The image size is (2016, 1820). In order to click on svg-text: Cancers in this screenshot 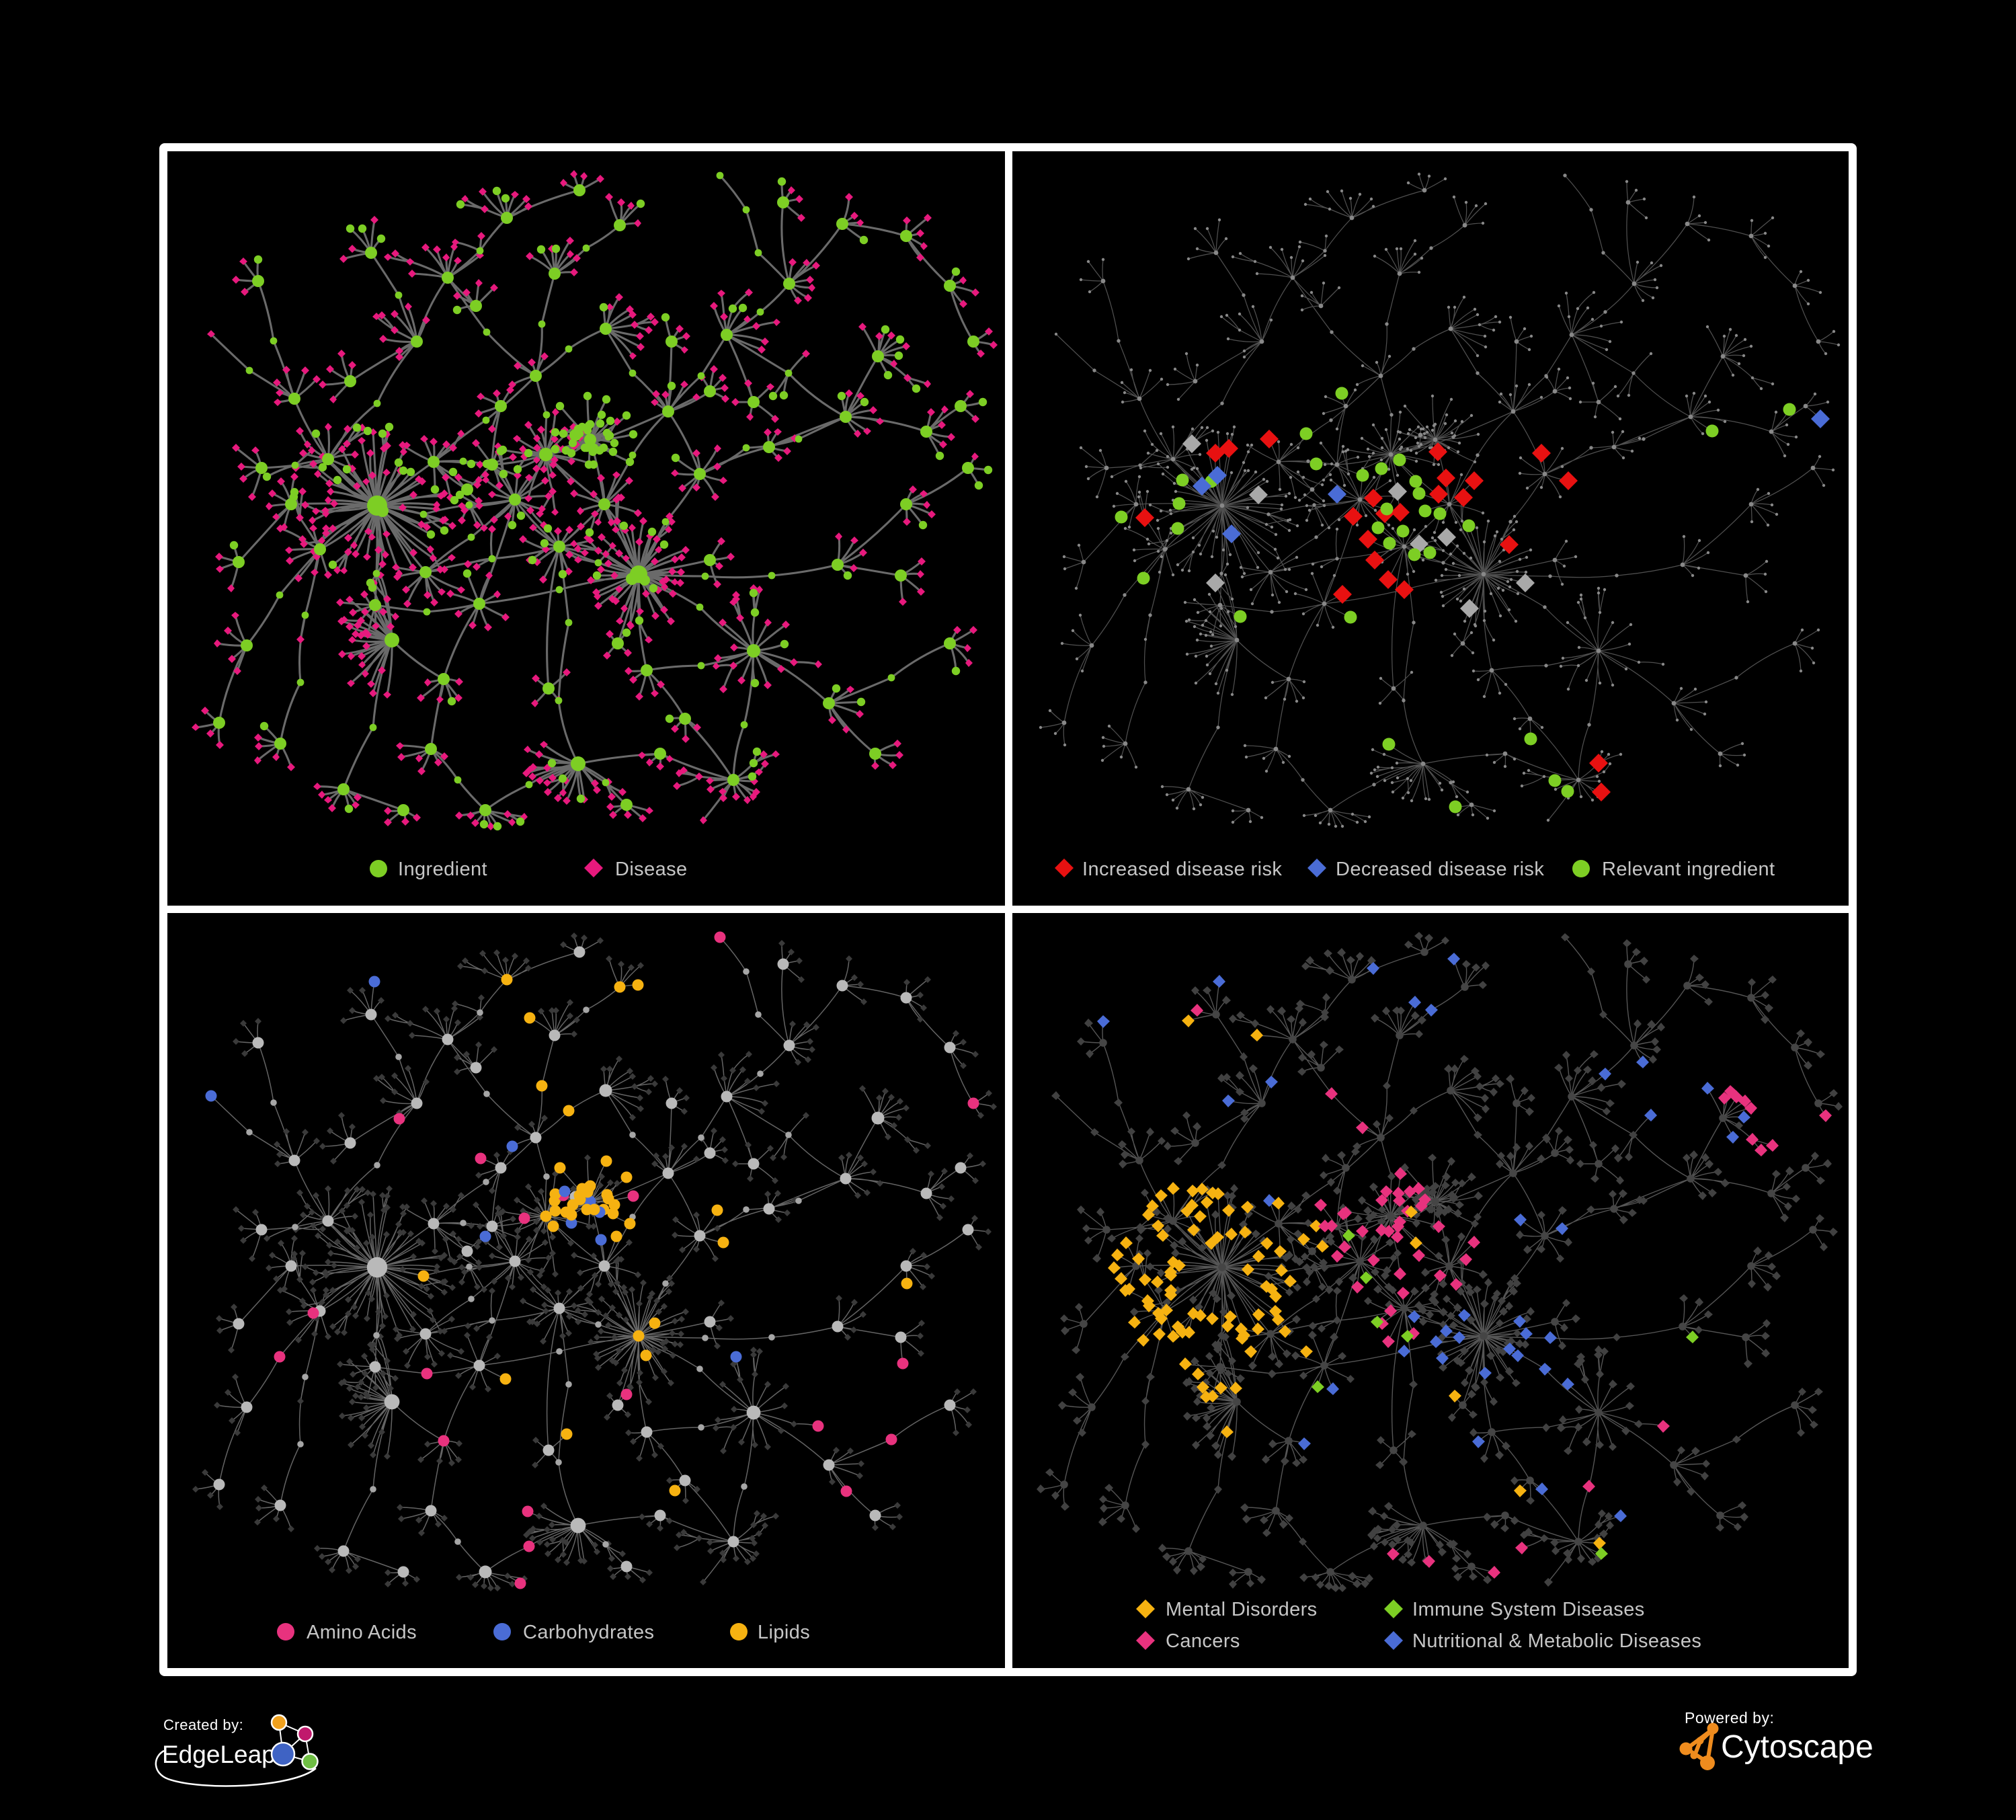, I will do `click(1203, 1641)`.